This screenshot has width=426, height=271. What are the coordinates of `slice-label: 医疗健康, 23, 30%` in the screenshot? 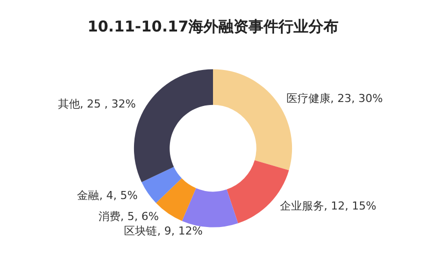 It's located at (334, 98).